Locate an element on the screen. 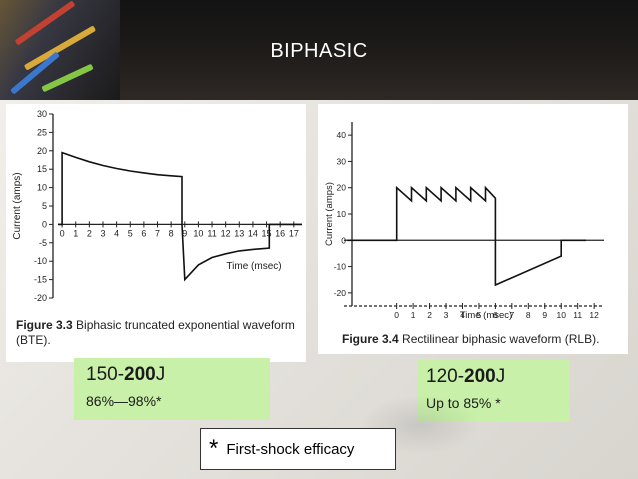  right-energy-box: 120-200J Up to 85% * is located at coordinates (494, 391).